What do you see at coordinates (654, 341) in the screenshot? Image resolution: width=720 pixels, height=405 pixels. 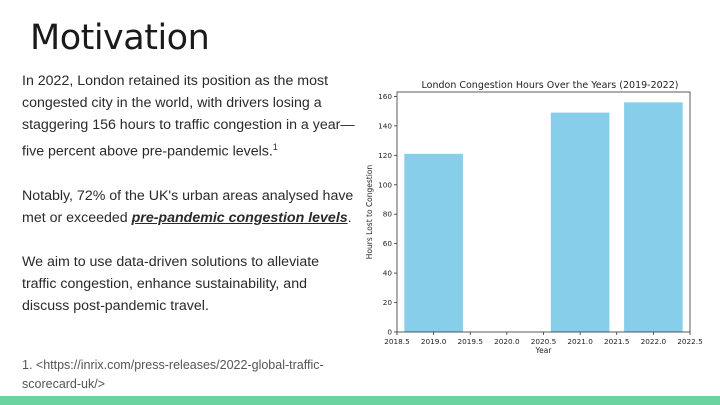 I see `x-tick-label: 2022.0` at bounding box center [654, 341].